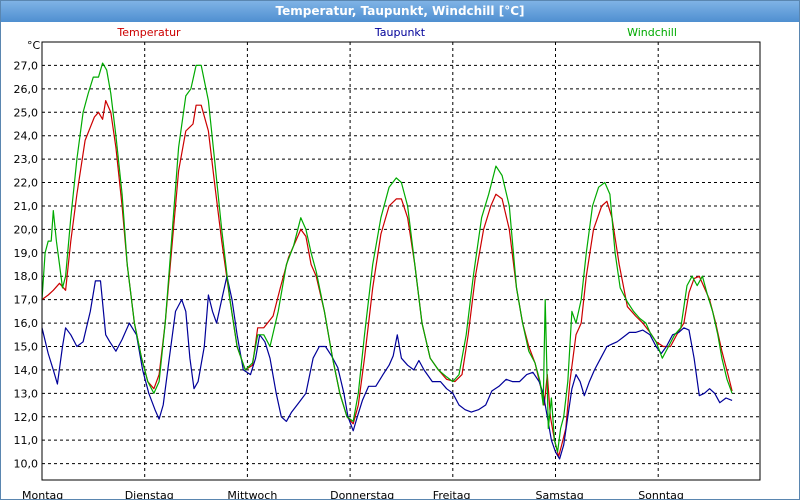 The height and width of the screenshot is (500, 800). I want to click on y-tick-label: 21,0, so click(26, 206).